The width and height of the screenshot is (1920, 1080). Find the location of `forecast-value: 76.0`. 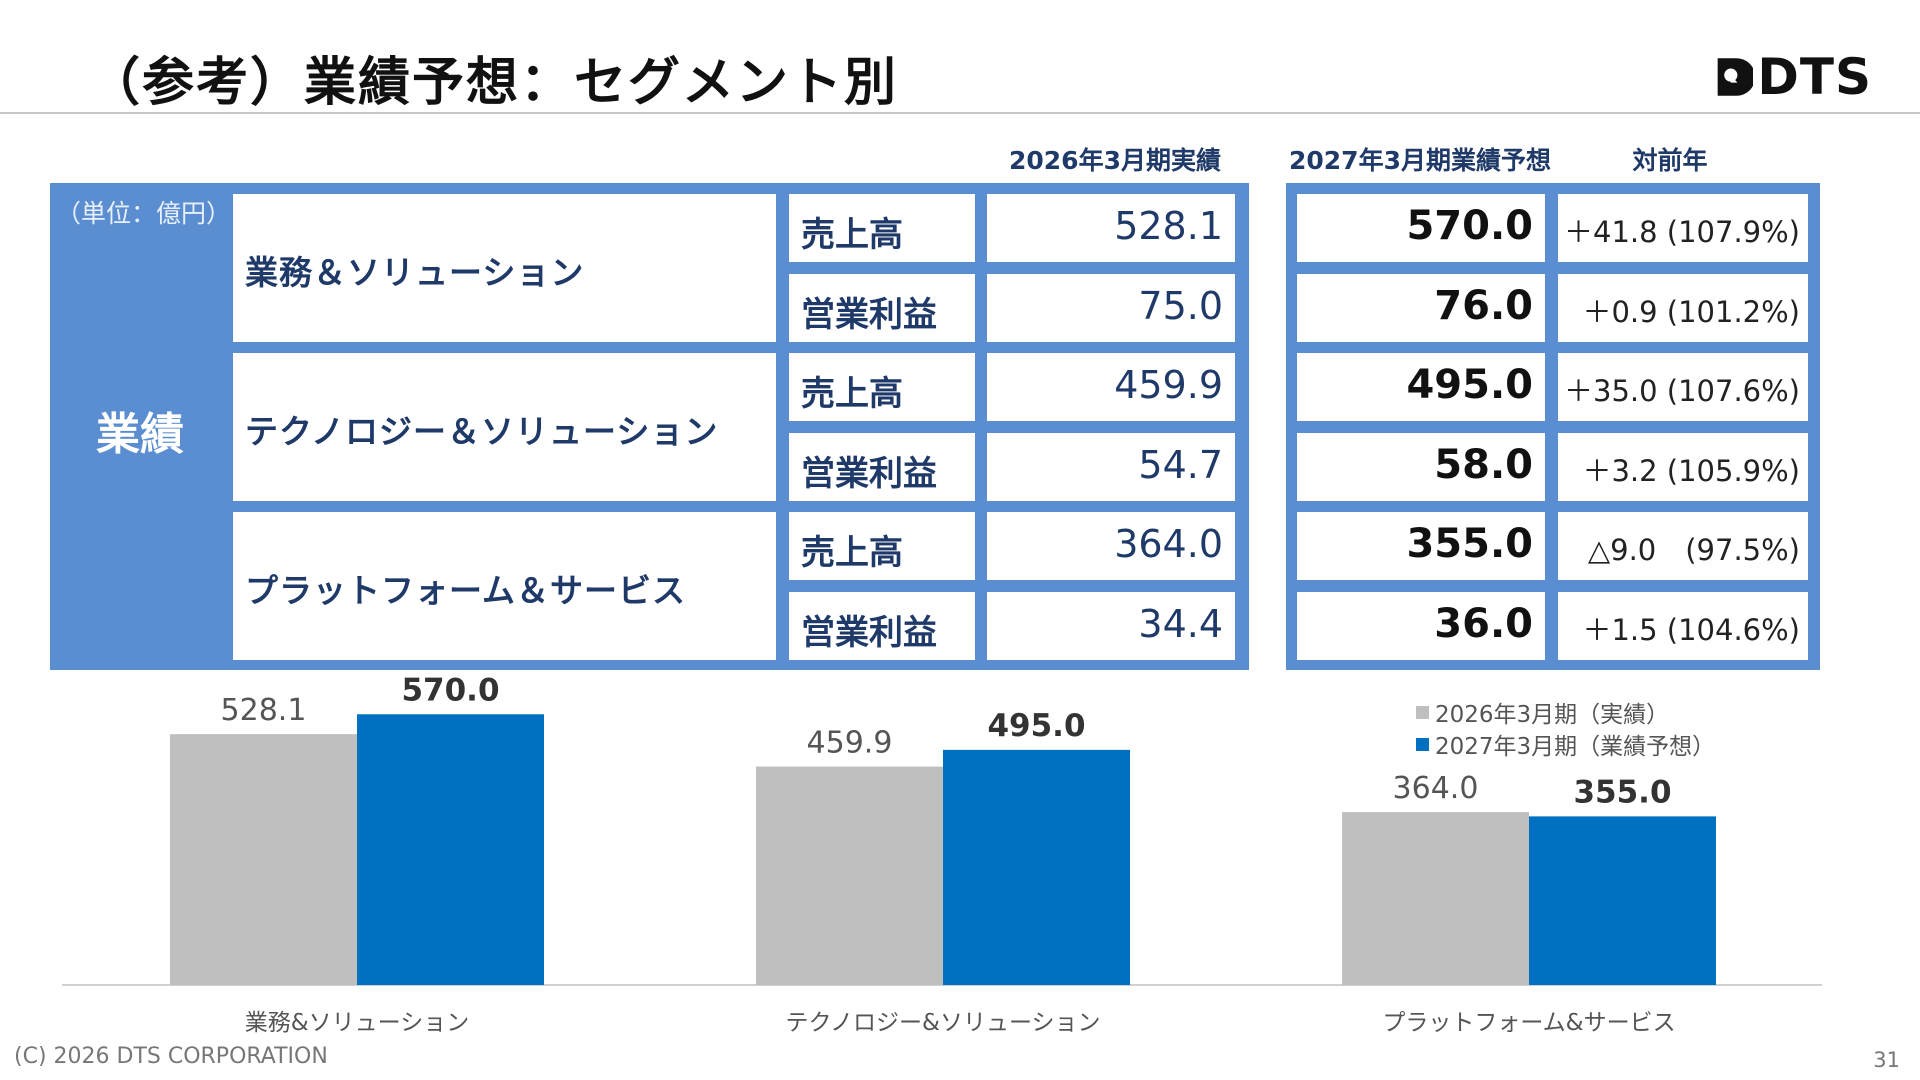

forecast-value: 76.0 is located at coordinates (1483, 306).